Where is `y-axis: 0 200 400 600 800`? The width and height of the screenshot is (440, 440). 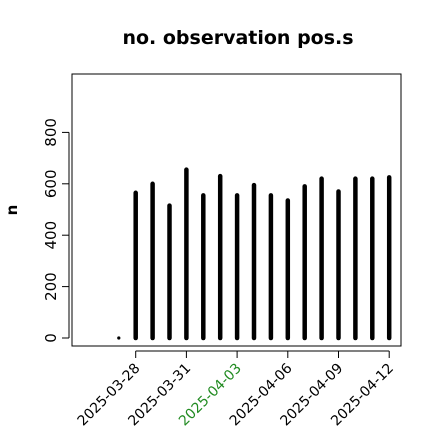 y-axis: 0 200 400 600 800 is located at coordinates (56, 230).